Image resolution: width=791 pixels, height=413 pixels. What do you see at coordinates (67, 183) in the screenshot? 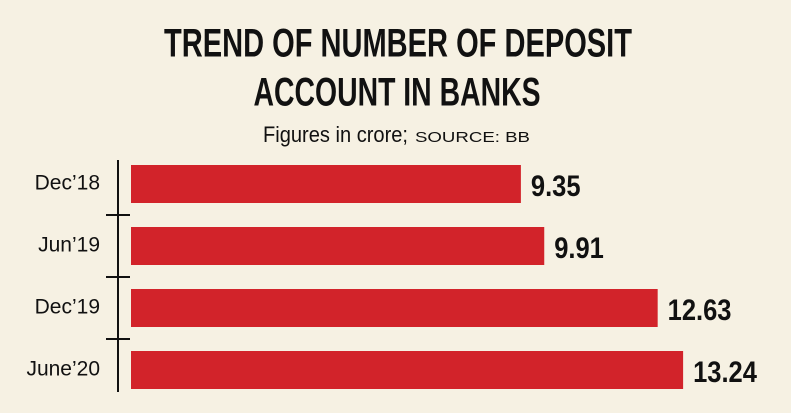
I see `y-tick-label: Dec’18` at bounding box center [67, 183].